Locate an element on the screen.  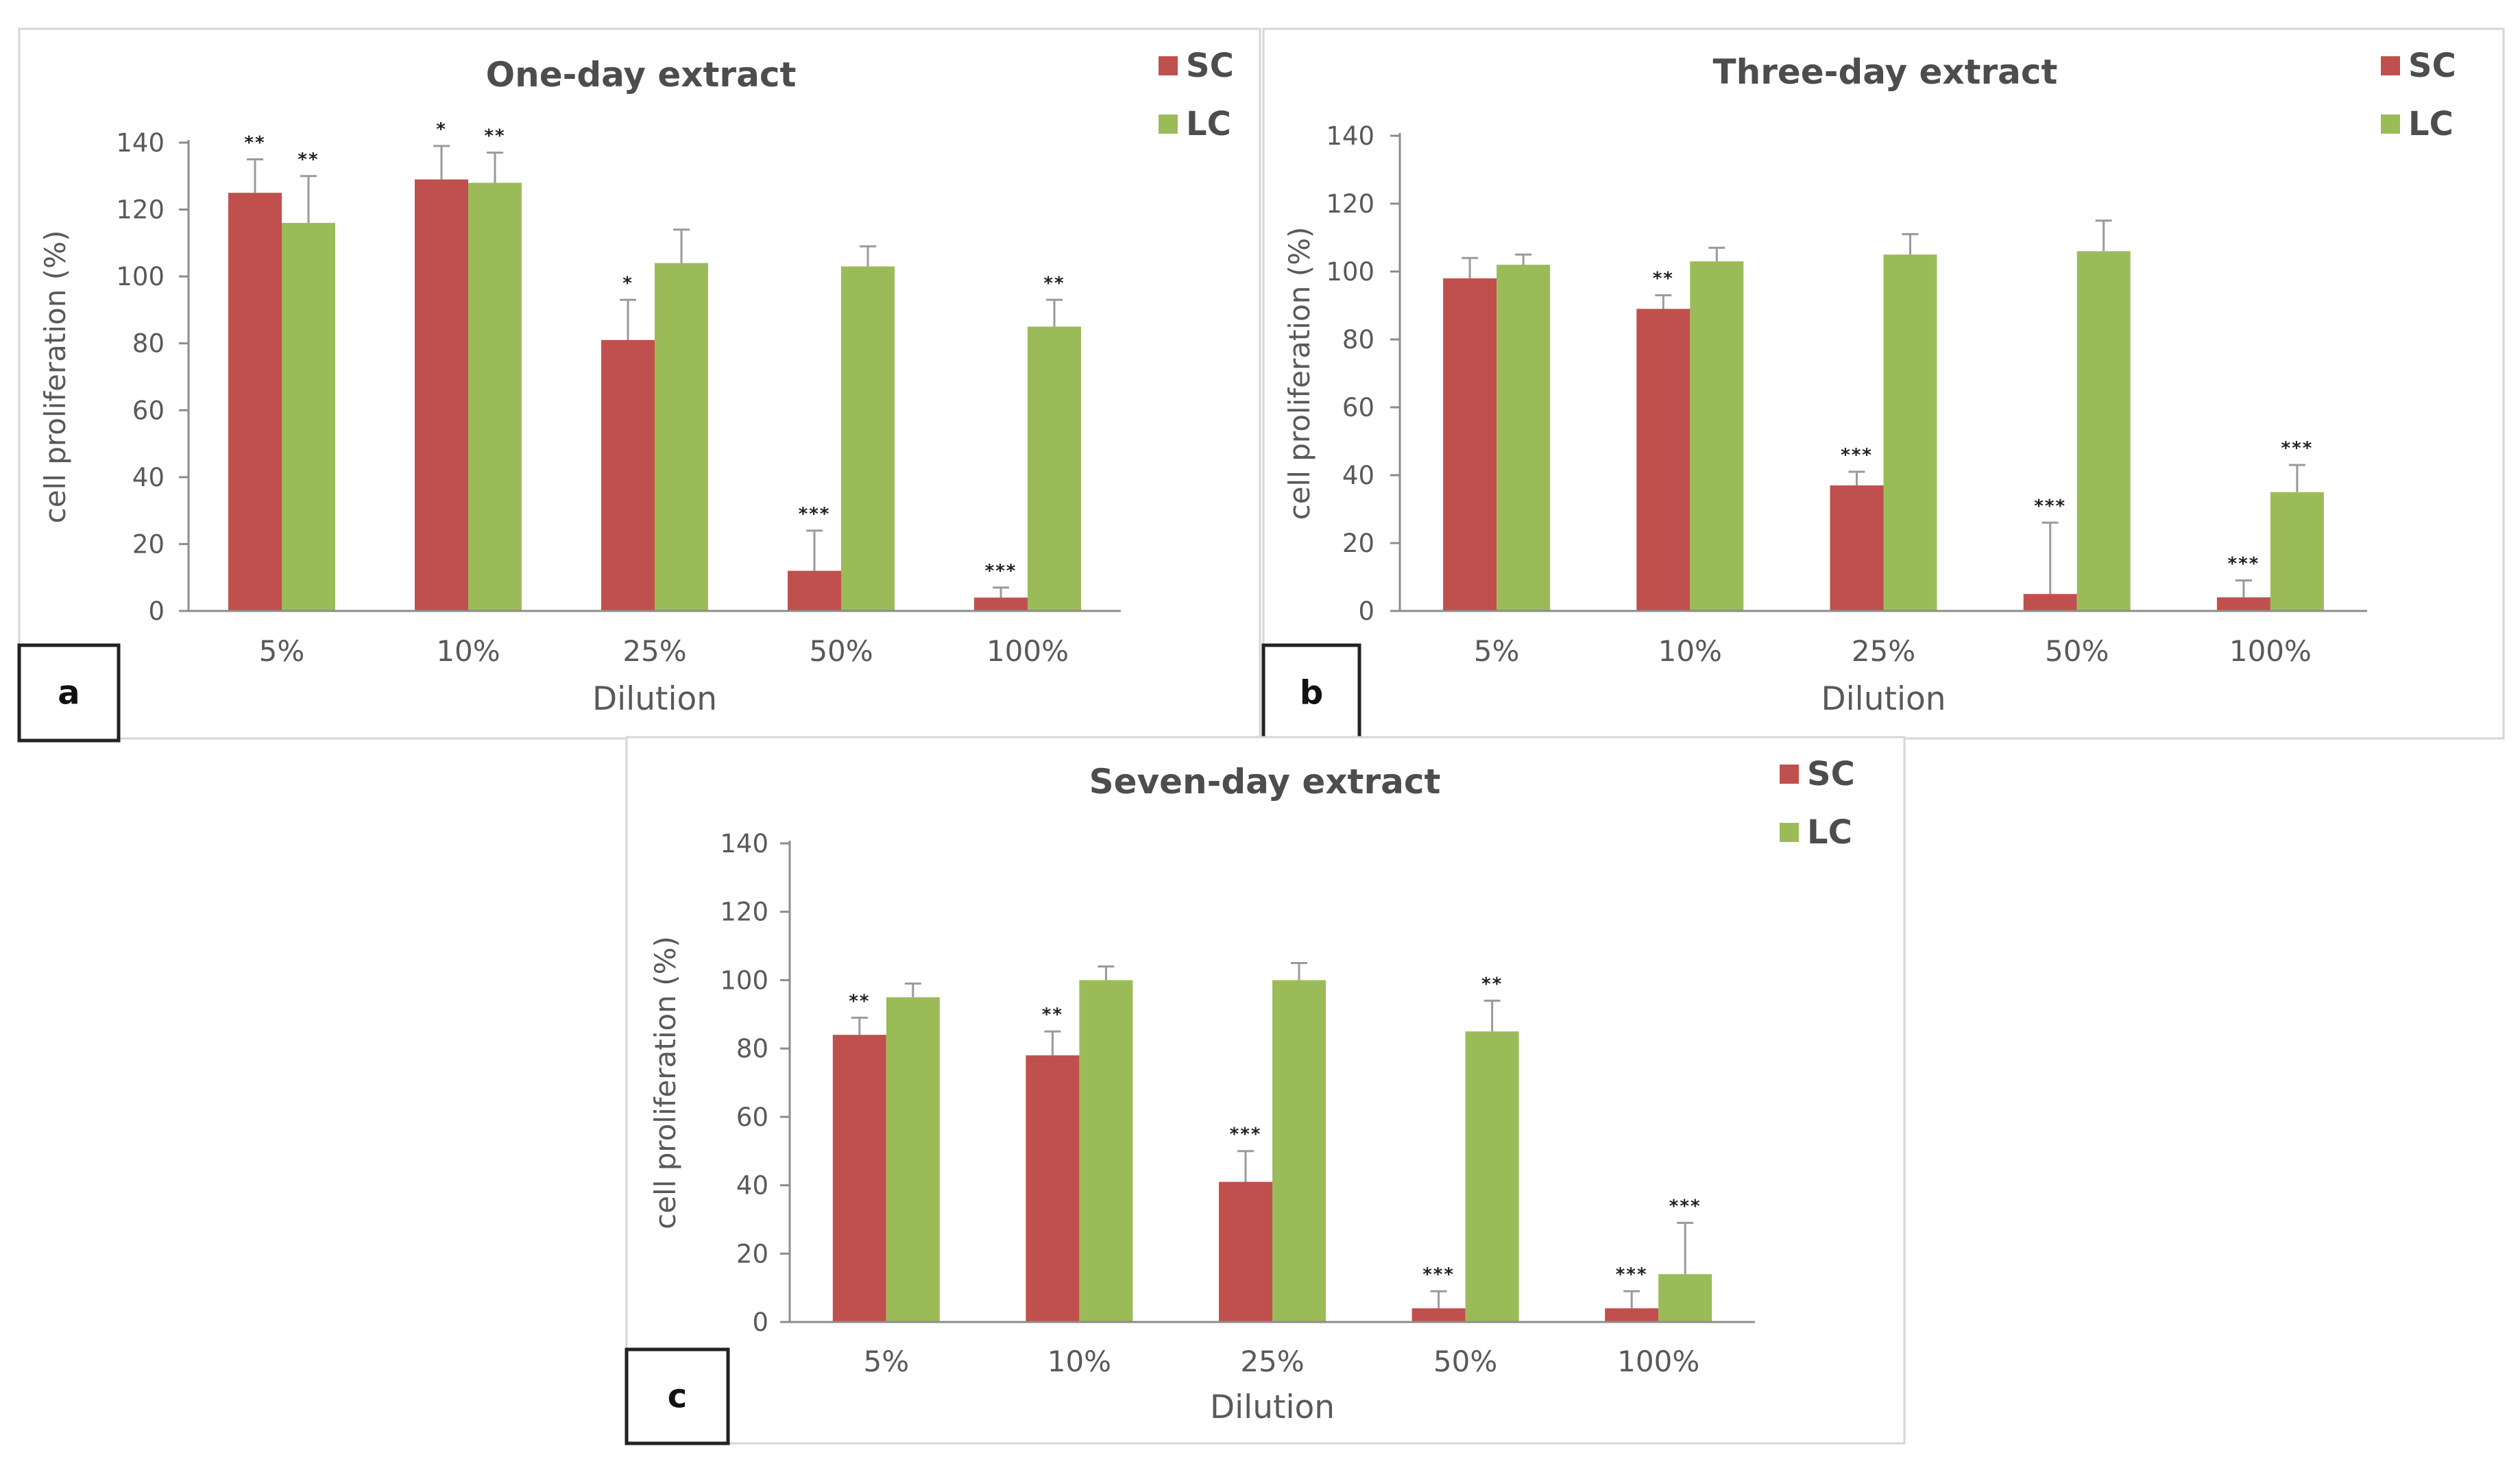
panel-badge-label: c is located at coordinates (677, 1397).